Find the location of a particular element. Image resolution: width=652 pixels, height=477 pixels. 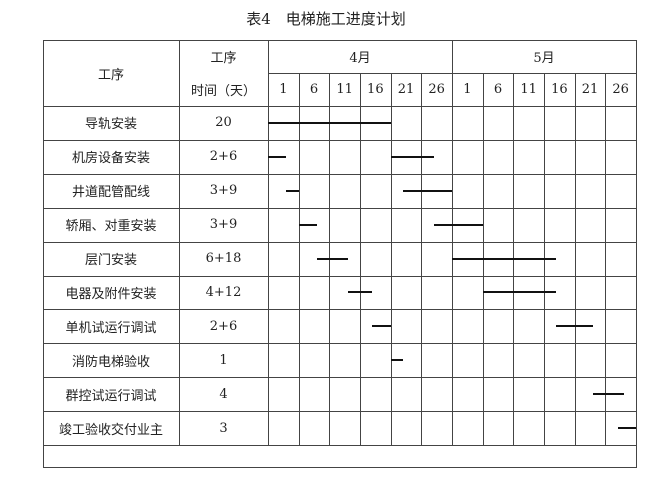

task-name: 群控试运行调试 is located at coordinates (111, 396).